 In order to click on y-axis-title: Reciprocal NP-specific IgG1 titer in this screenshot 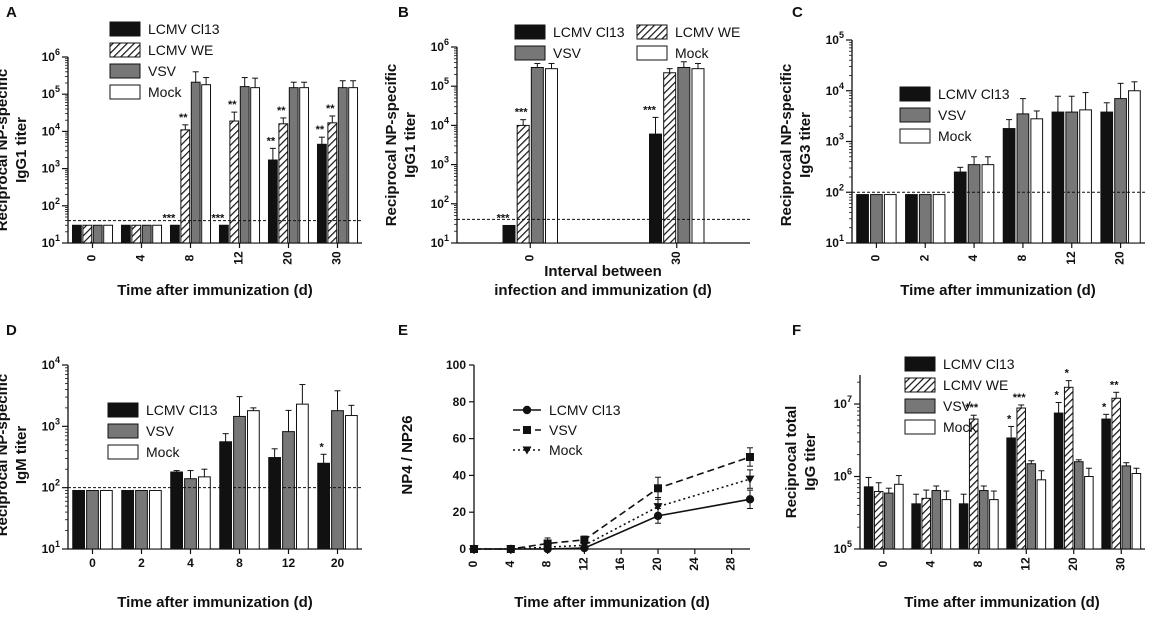, I will do `click(15, 150)`.